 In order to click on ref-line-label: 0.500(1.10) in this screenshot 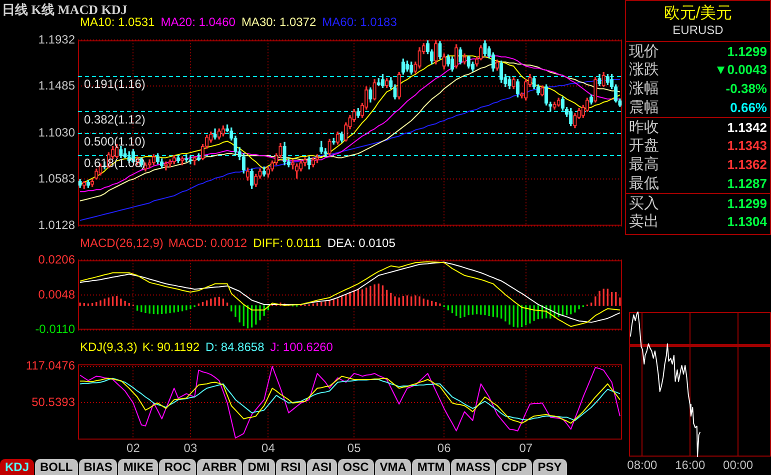, I will do `click(115, 141)`.